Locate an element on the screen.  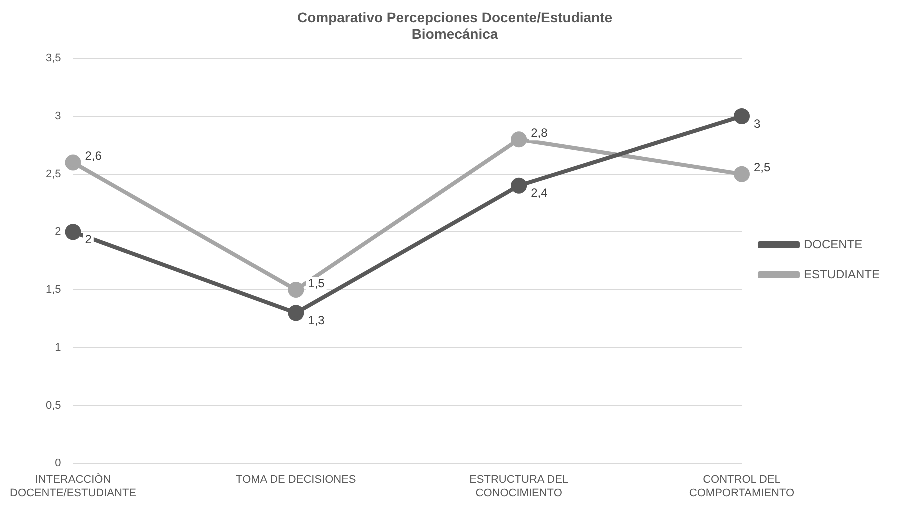
data-label: 1,5 is located at coordinates (317, 283).